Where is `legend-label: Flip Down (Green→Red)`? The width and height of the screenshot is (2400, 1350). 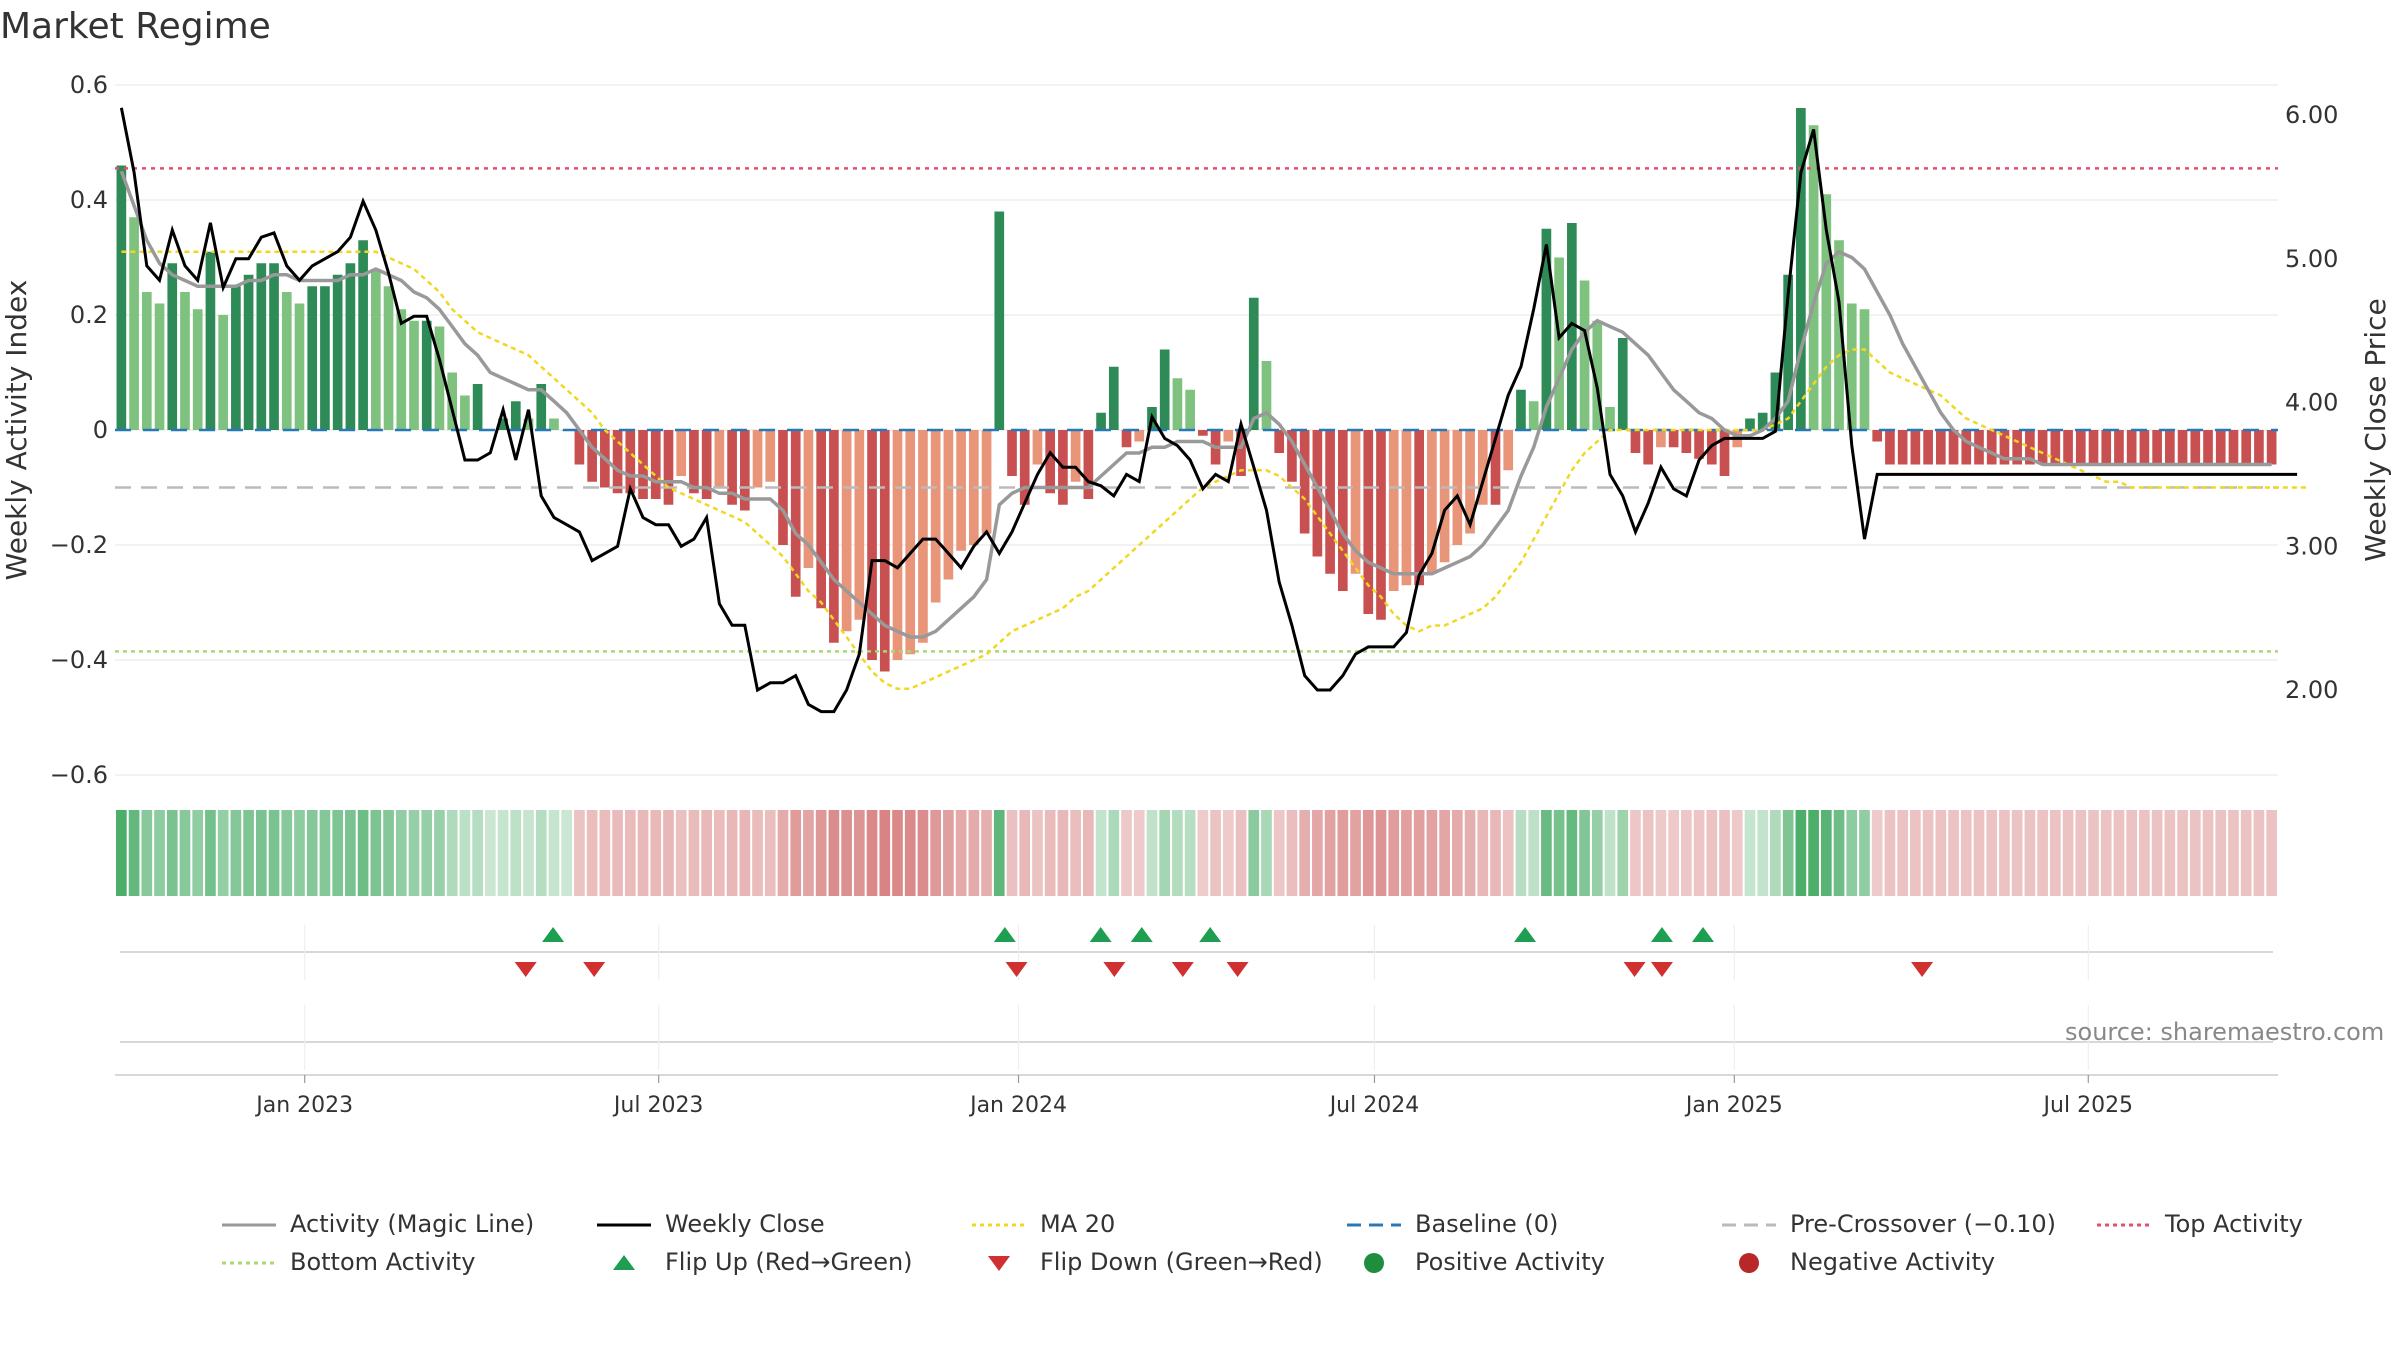 legend-label: Flip Down (Green→Red) is located at coordinates (1181, 1262).